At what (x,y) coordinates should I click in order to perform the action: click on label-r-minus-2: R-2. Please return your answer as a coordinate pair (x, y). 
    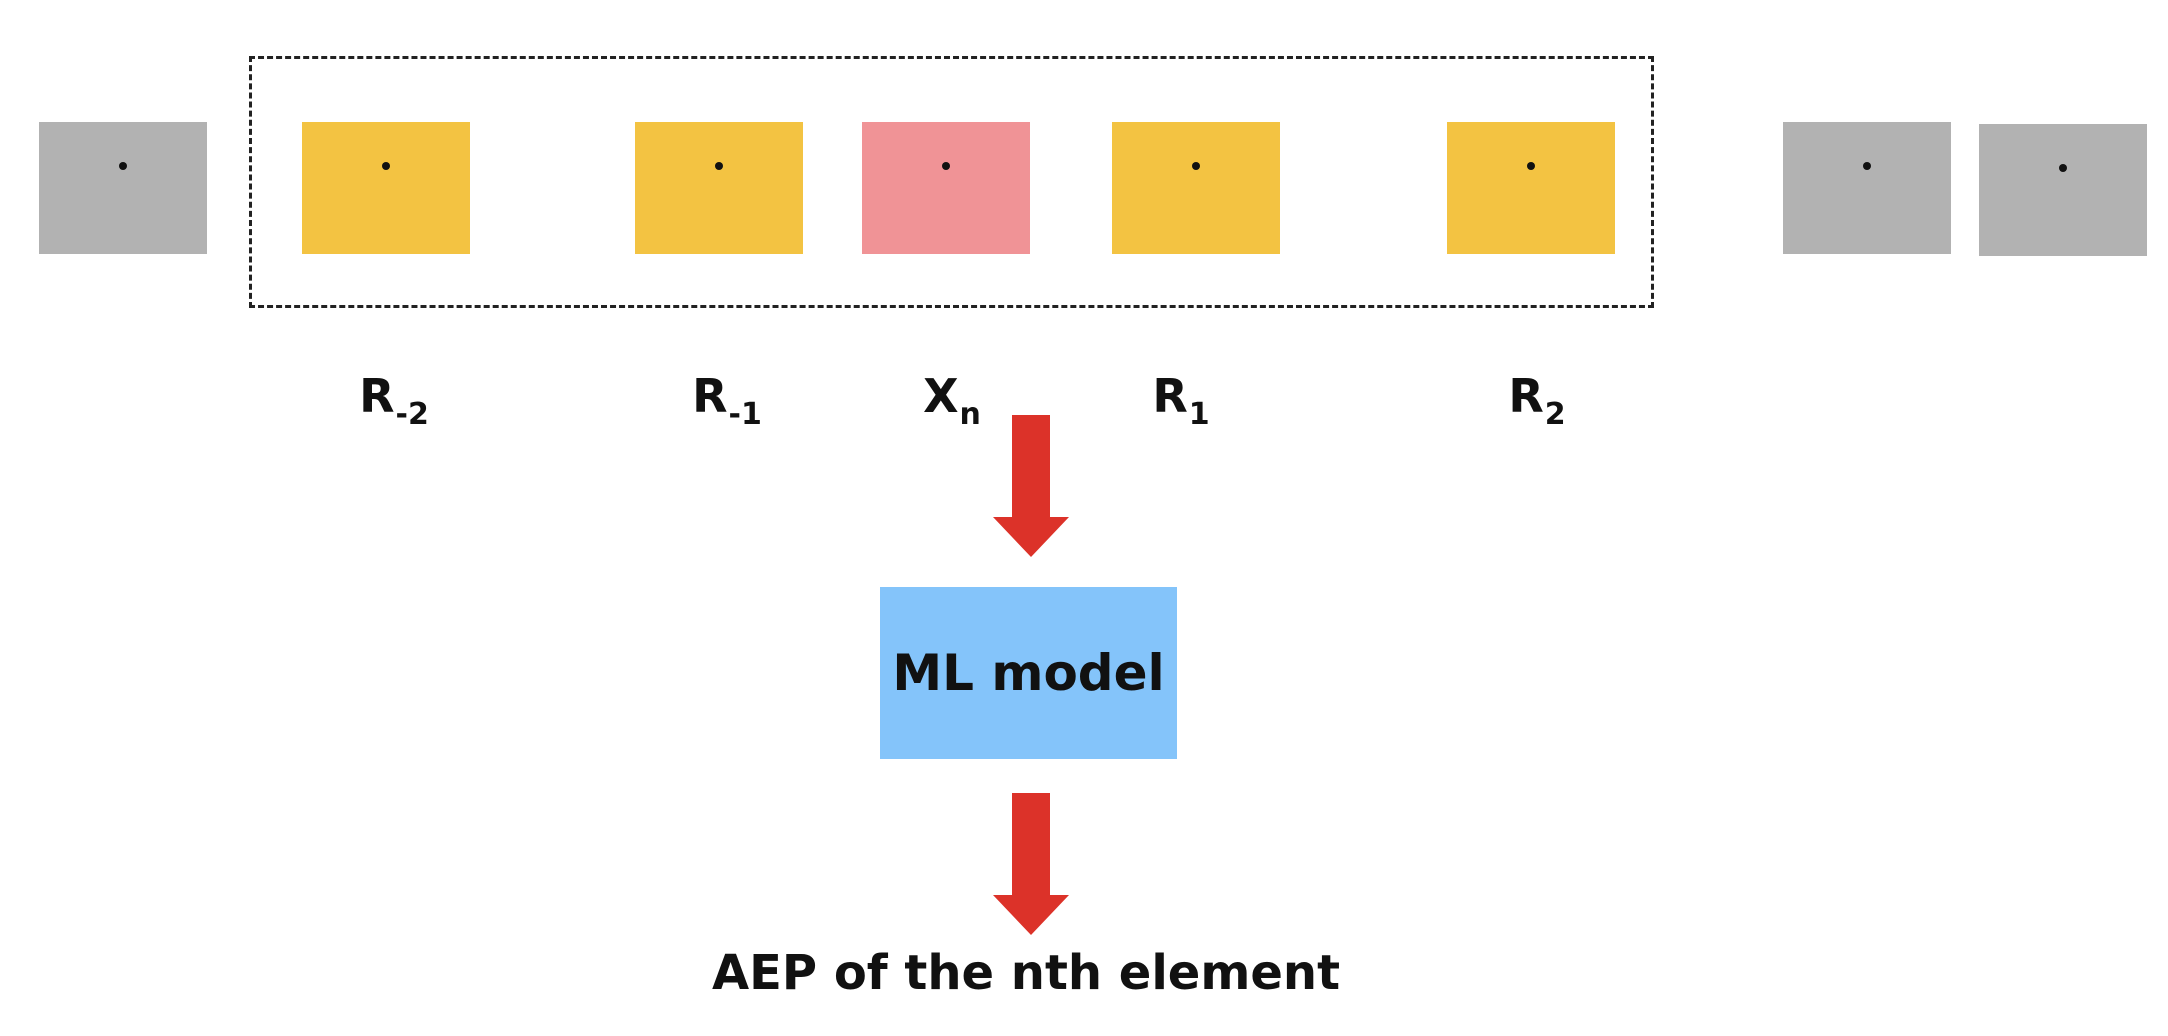
    Looking at the image, I should click on (394, 400).